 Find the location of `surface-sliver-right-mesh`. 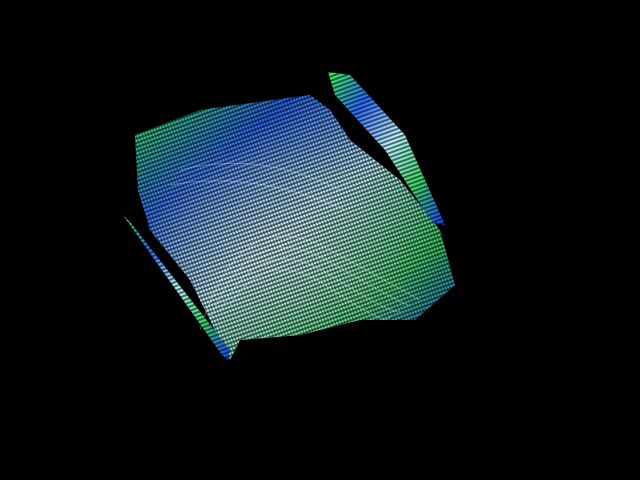

surface-sliver-right-mesh is located at coordinates (386, 148).